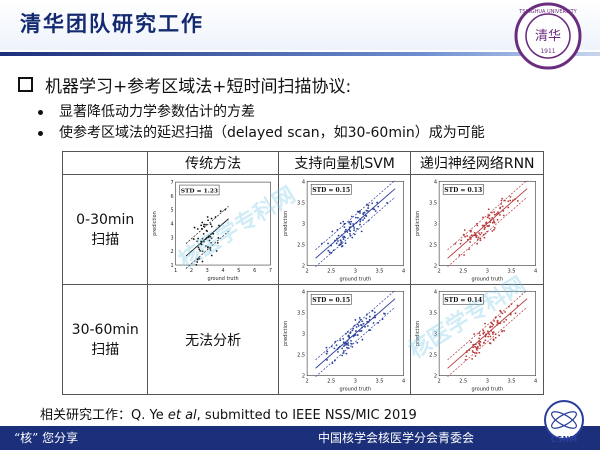  What do you see at coordinates (46, 438) in the screenshot?
I see `footer-left-text: “核” 您分享` at bounding box center [46, 438].